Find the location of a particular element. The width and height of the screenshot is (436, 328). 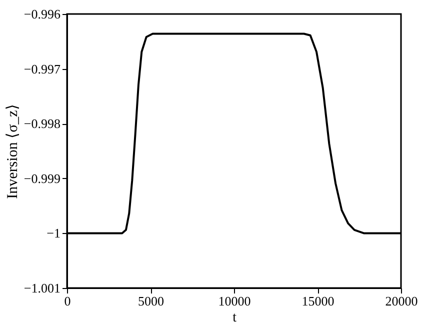

x-tick-label: 0 is located at coordinates (67, 301).